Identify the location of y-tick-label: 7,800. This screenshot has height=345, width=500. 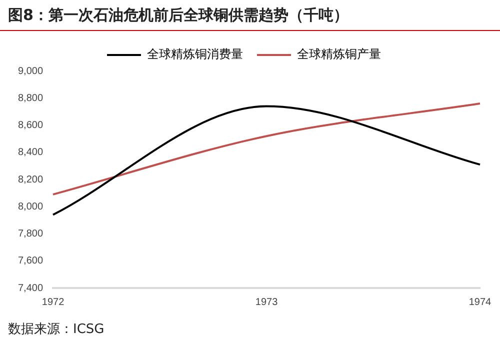
(31, 234).